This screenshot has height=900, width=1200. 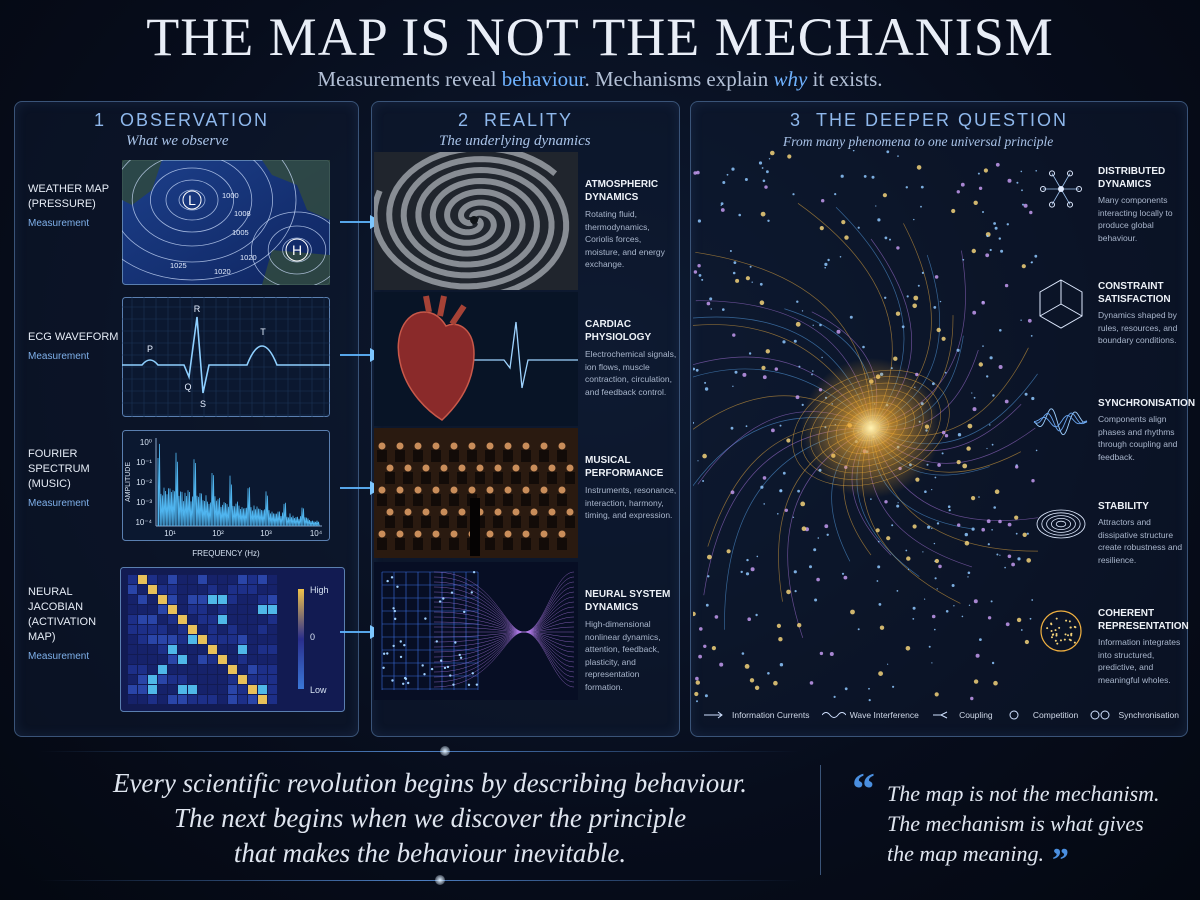 I want to click on quote-mark: ”, so click(x=1061, y=860).